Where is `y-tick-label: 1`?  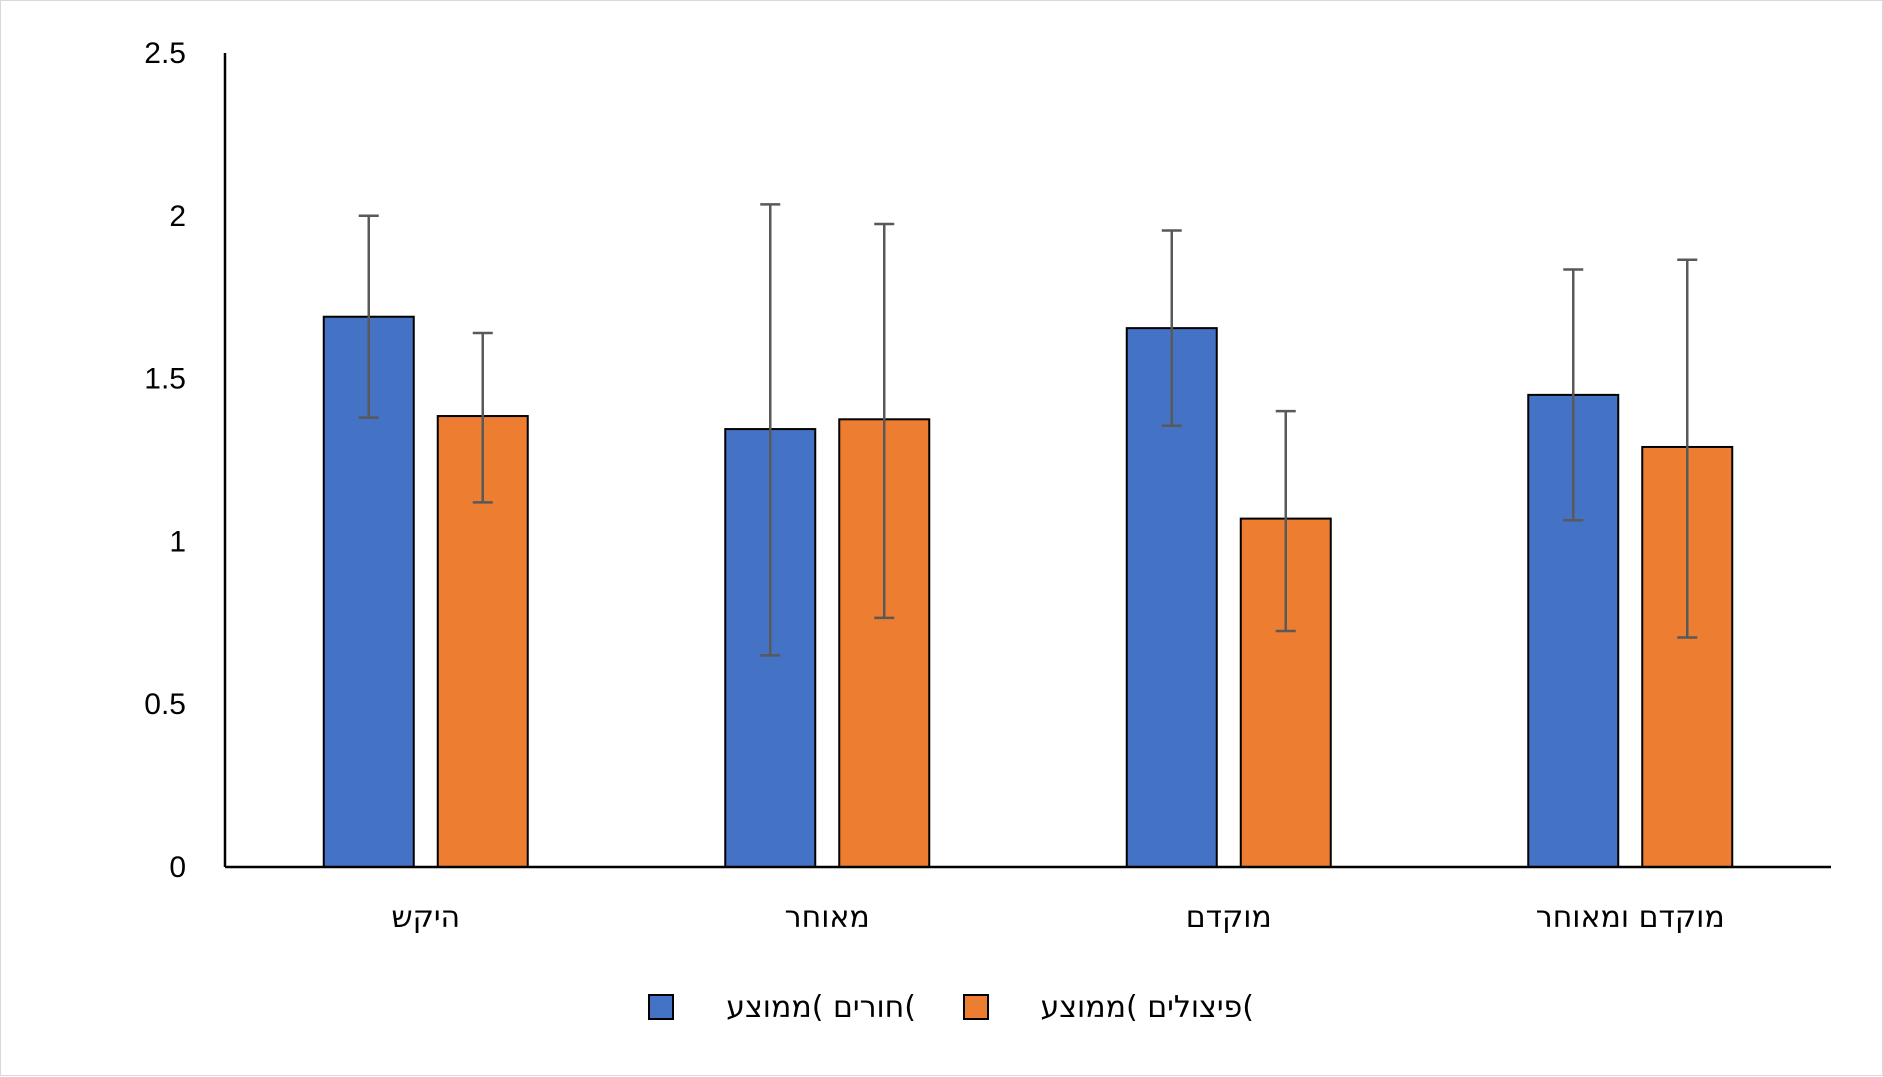
y-tick-label: 1 is located at coordinates (177, 541).